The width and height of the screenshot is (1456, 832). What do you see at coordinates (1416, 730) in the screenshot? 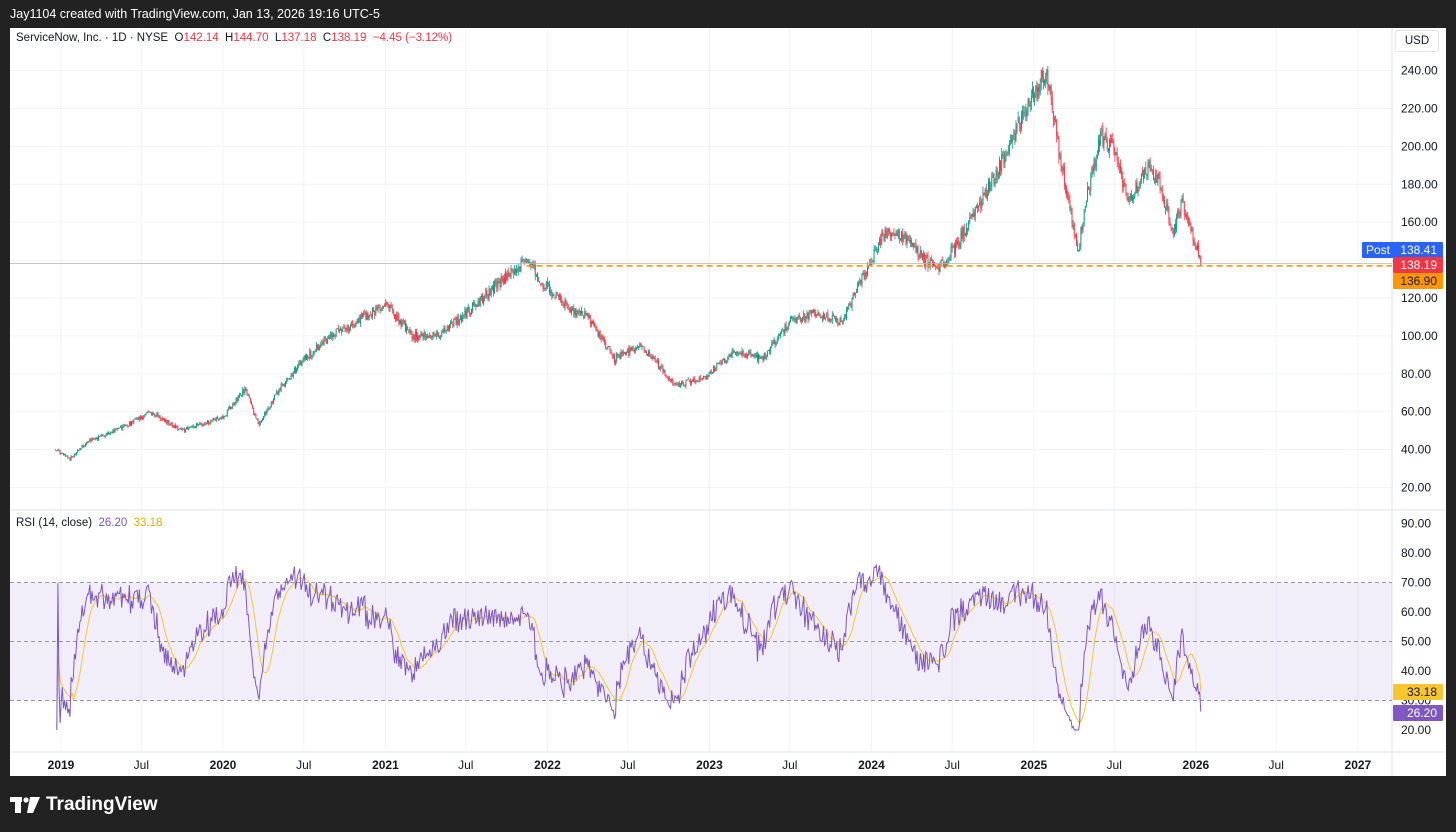
I see `rsi-axis-label: 20.00` at bounding box center [1416, 730].